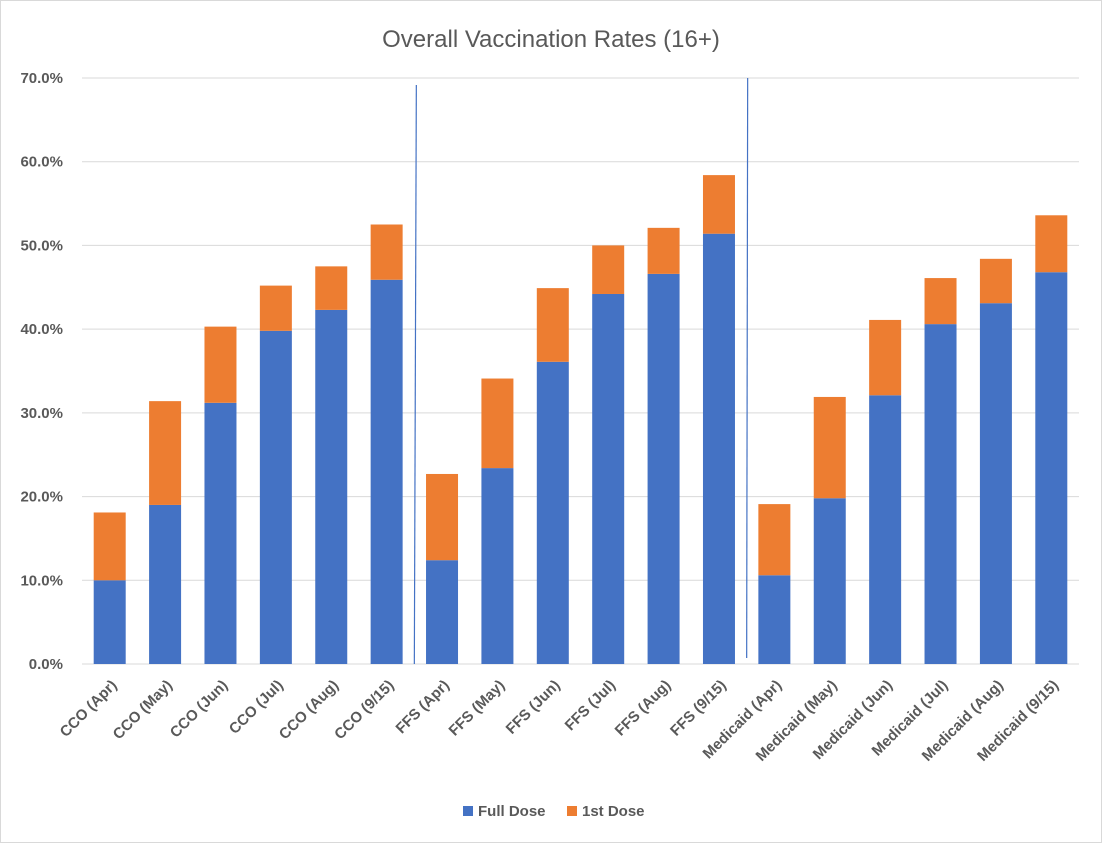  Describe the element at coordinates (41, 413) in the screenshot. I see `y-tick-label: 30.0%` at that location.